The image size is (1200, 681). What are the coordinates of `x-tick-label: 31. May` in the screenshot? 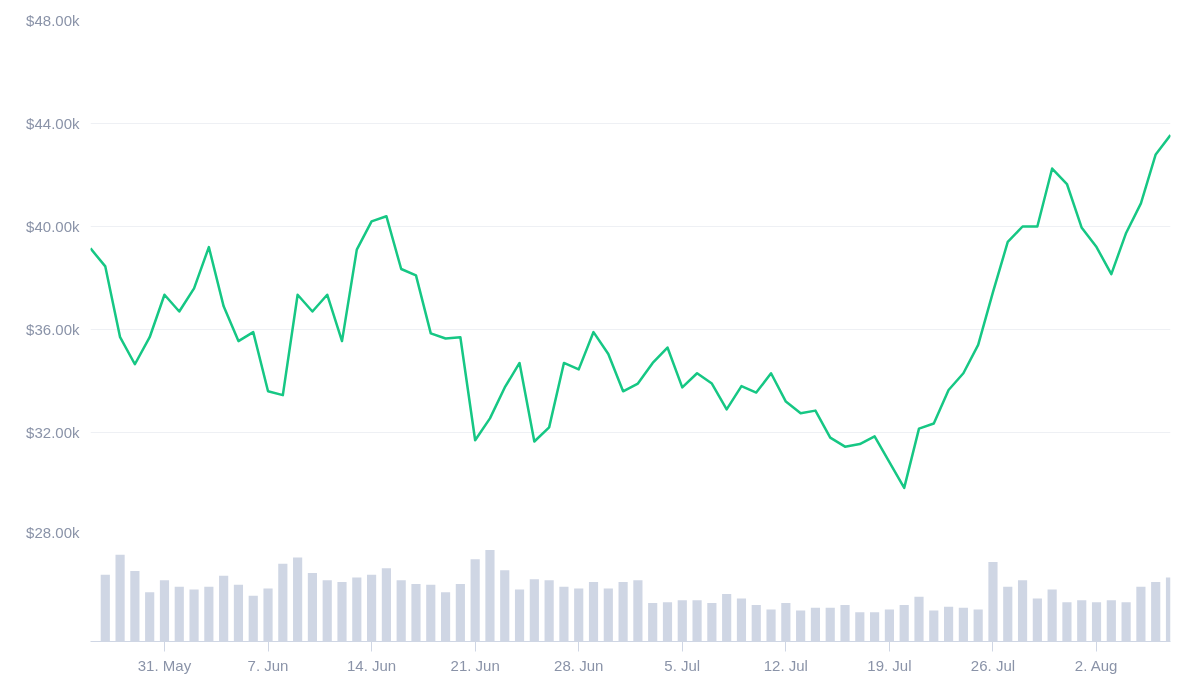 It's located at (164, 665).